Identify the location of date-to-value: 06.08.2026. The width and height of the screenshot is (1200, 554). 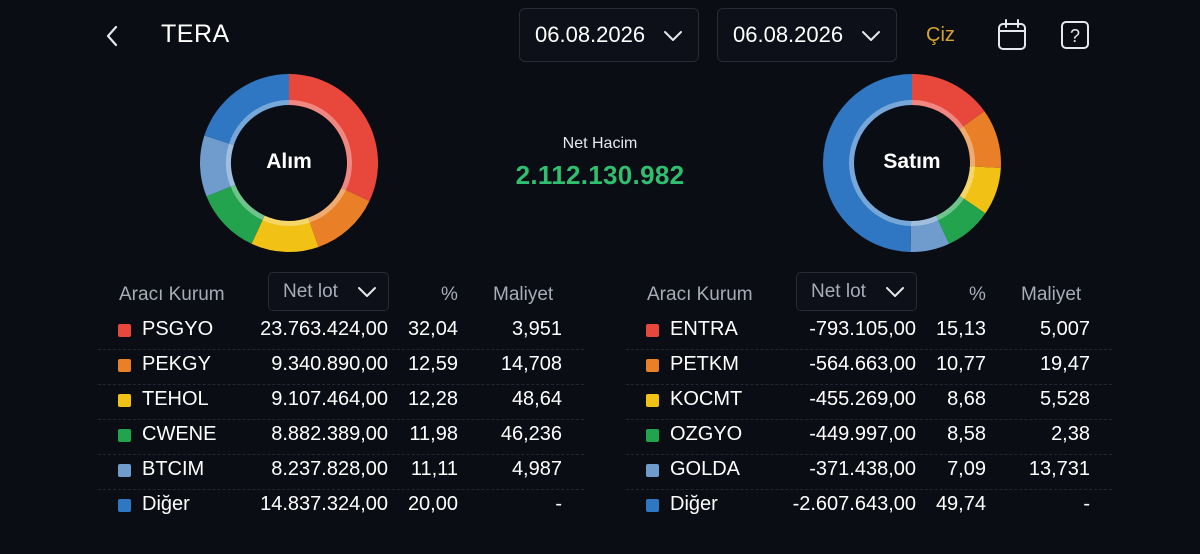
(788, 34).